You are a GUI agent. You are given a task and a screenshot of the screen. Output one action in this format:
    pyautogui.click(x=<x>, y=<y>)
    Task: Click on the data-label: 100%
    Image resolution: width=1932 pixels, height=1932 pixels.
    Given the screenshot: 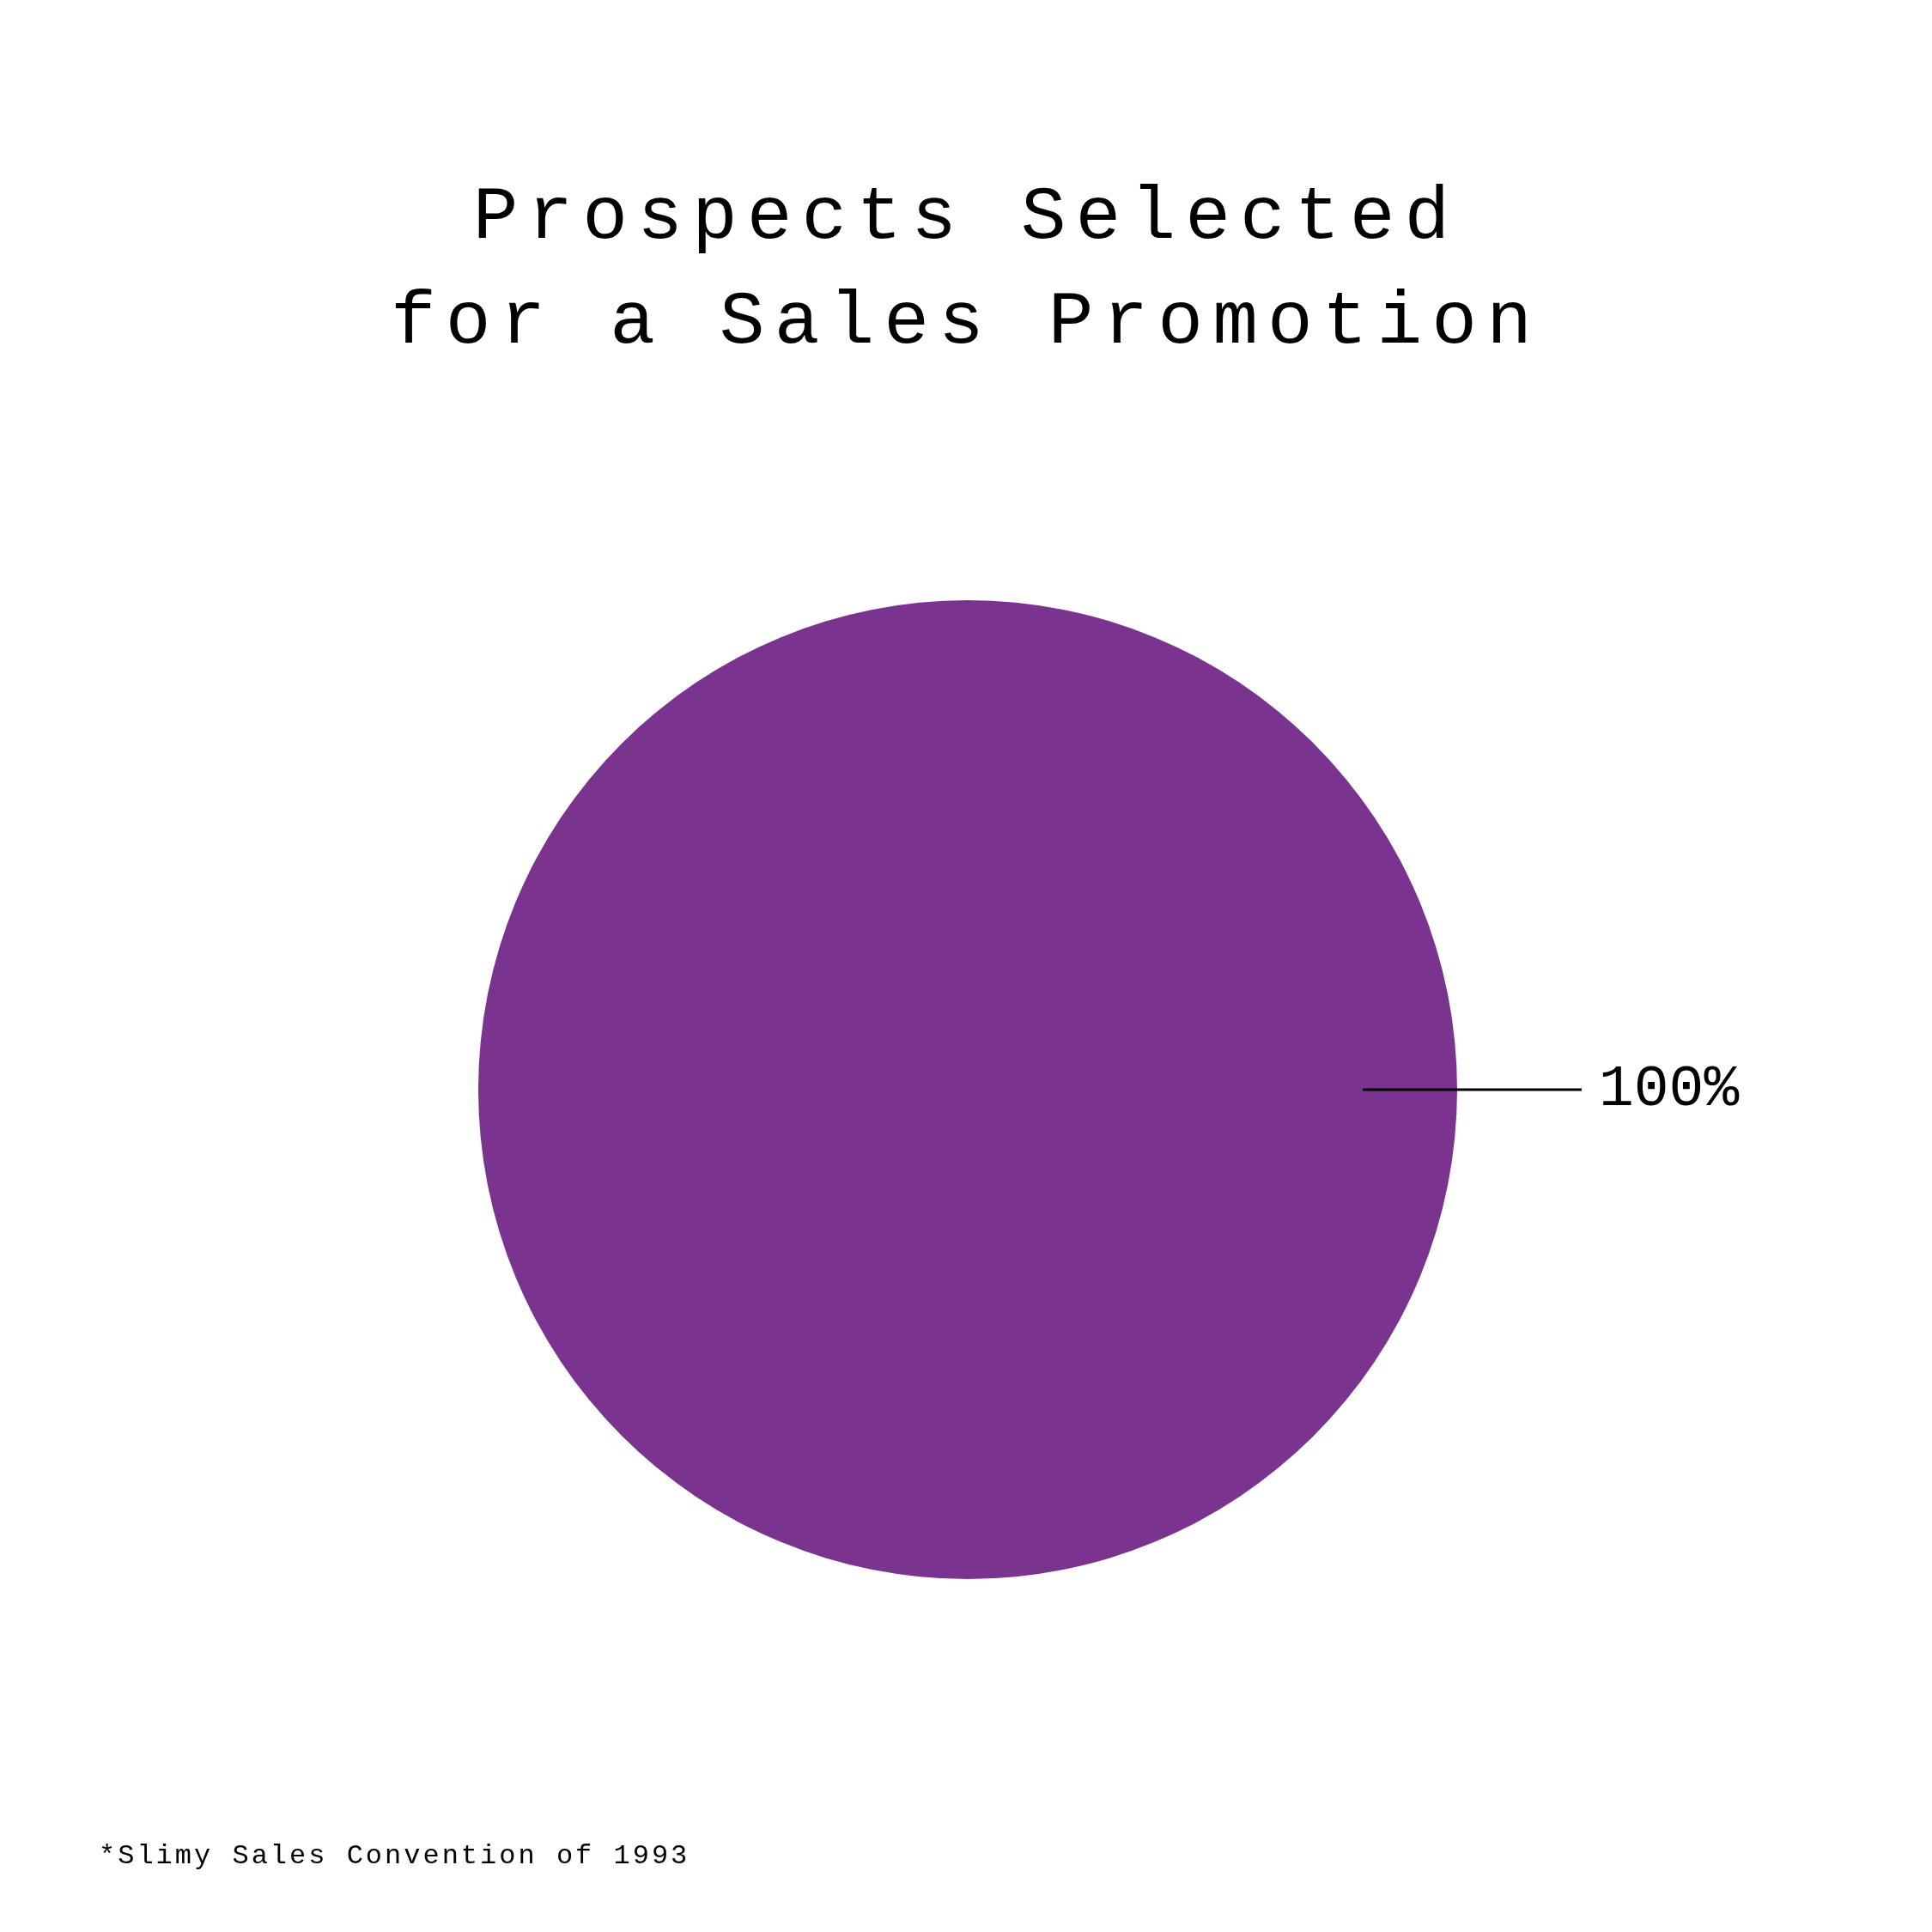 What is the action you would take?
    pyautogui.click(x=1670, y=1089)
    